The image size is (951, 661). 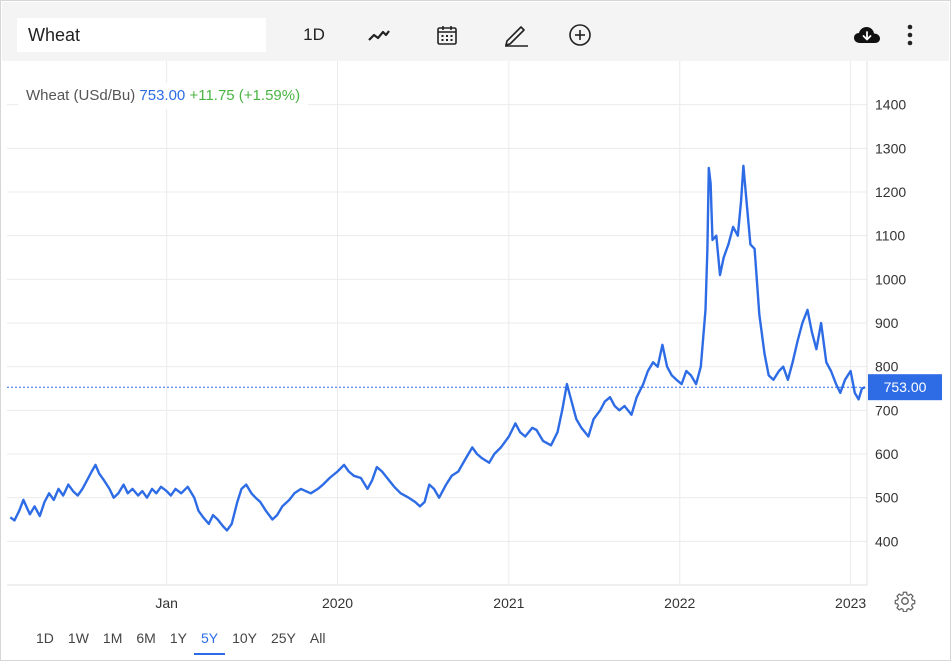 I want to click on range-selector: 1D 1W 1M 6M 1Y 5Y 10Y 25Y All, so click(x=180, y=640).